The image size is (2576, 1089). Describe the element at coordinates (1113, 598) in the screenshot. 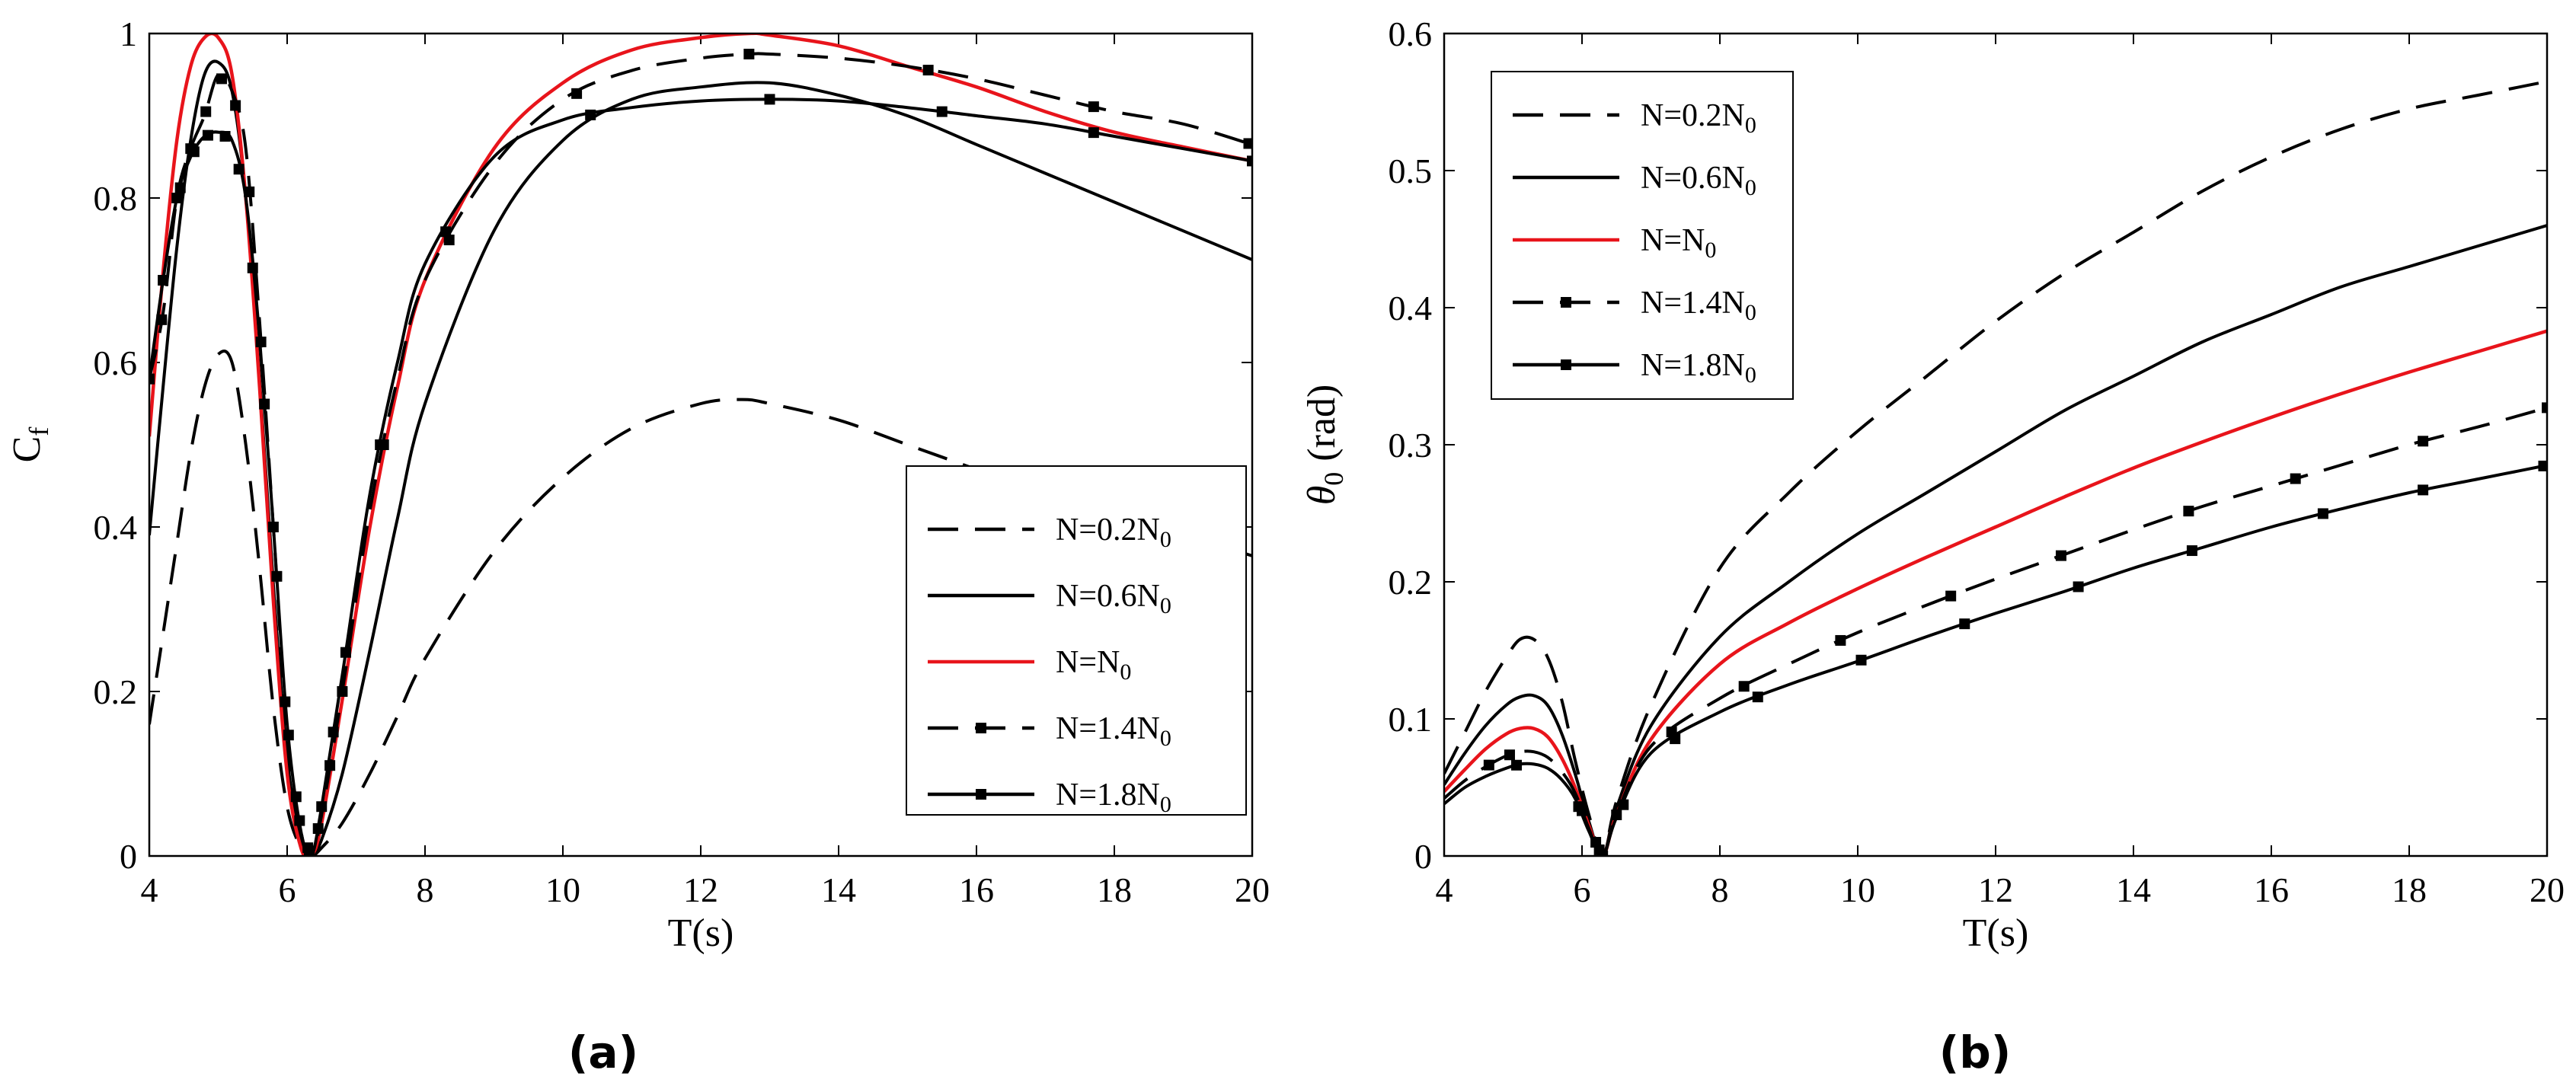

I see `legend-label: N=0.6N0` at that location.